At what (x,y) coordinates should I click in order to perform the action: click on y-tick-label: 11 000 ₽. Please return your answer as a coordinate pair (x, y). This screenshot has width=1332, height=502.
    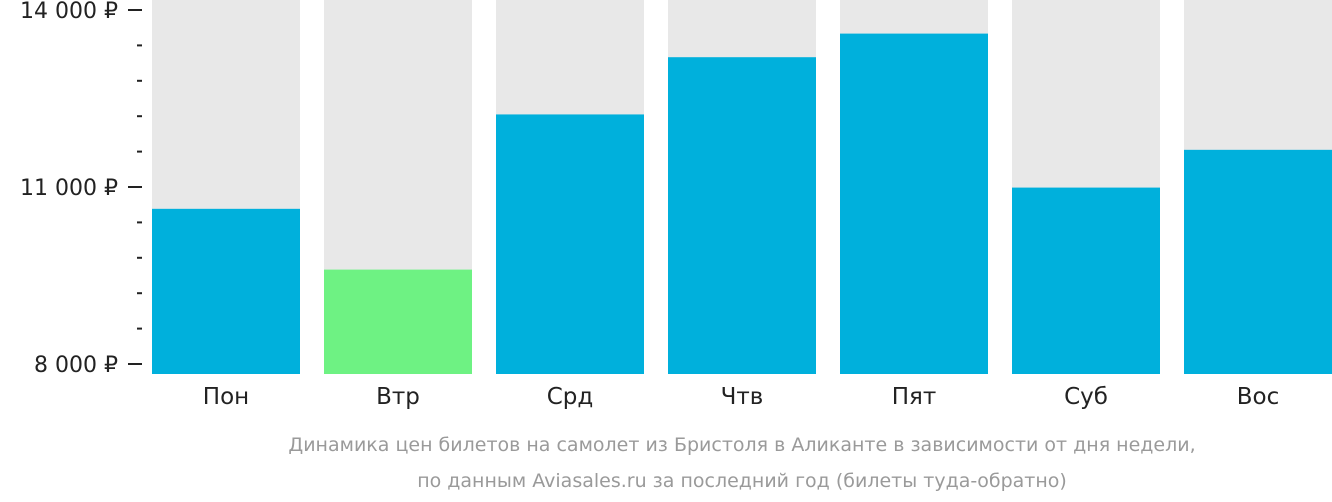
    Looking at the image, I should click on (69, 188).